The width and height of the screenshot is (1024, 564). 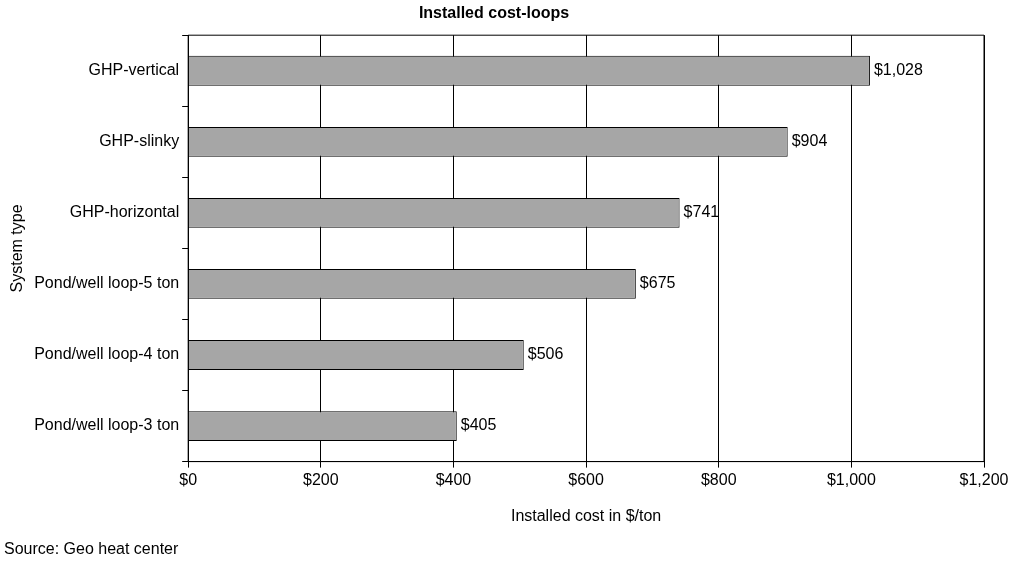 I want to click on data-label: $675, so click(x=657, y=283).